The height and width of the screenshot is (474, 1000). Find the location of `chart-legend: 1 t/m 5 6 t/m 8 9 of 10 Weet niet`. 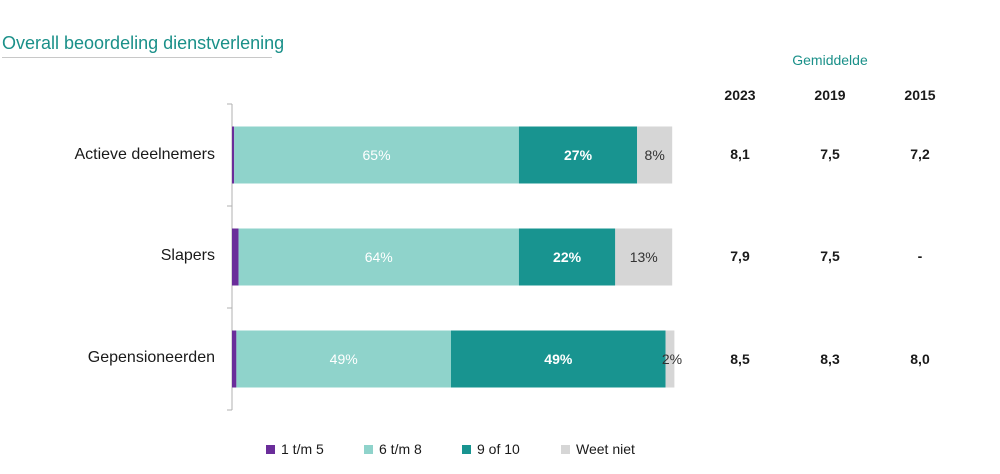

chart-legend: 1 t/m 5 6 t/m 8 9 of 10 Weet niet is located at coordinates (500, 450).